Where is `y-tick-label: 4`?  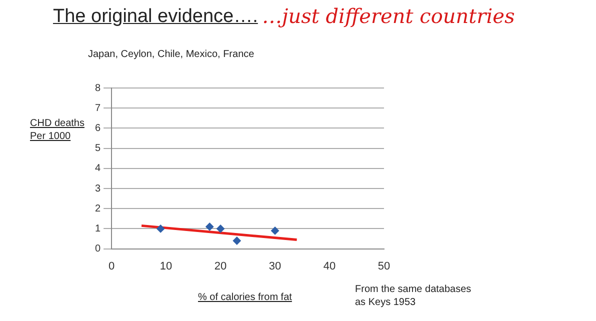
y-tick-label: 4 is located at coordinates (98, 168).